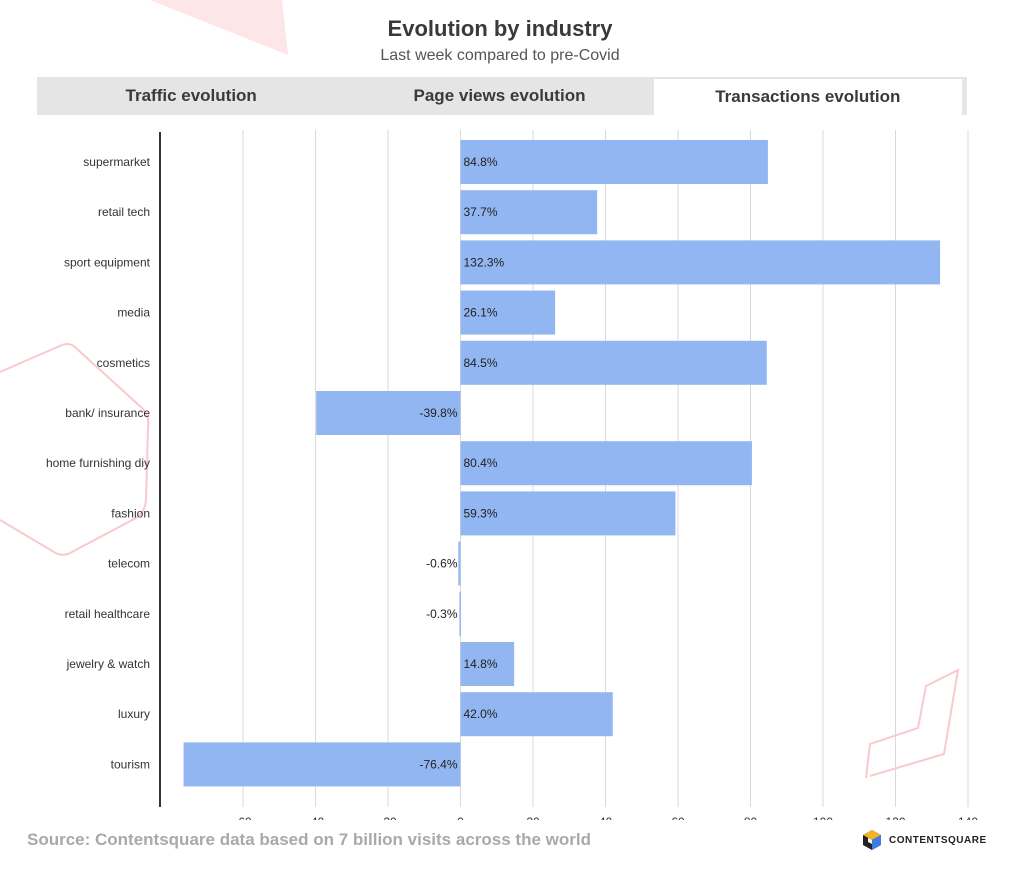  I want to click on x-tick-label: 100, so click(823, 817).